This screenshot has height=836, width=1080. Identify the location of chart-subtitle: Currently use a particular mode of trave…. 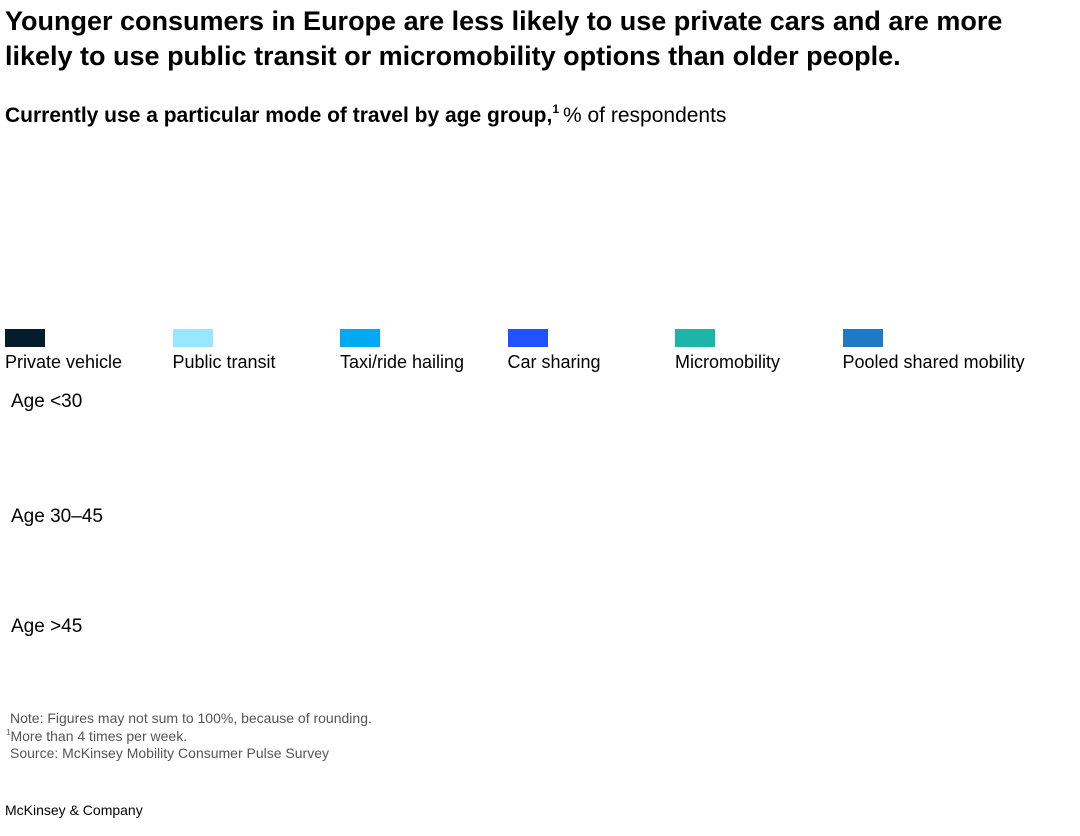
(366, 115).